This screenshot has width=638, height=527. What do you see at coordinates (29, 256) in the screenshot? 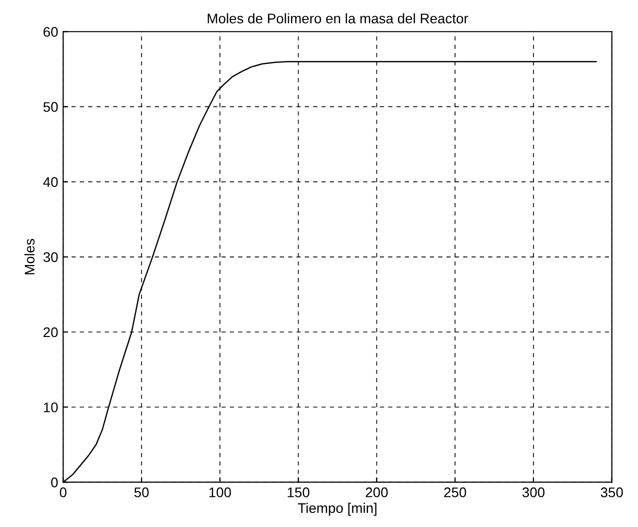
I see `y-axis-title: Moles` at bounding box center [29, 256].